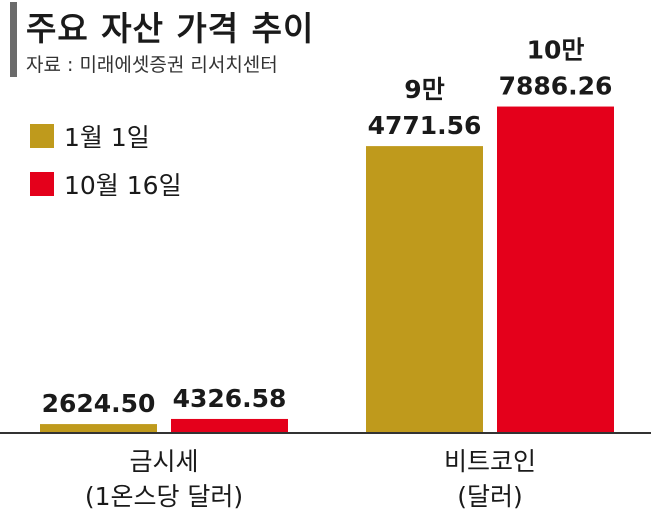 The image size is (651, 517). What do you see at coordinates (164, 496) in the screenshot?
I see `category-sublabel-1: (1온스당 달러)` at bounding box center [164, 496].